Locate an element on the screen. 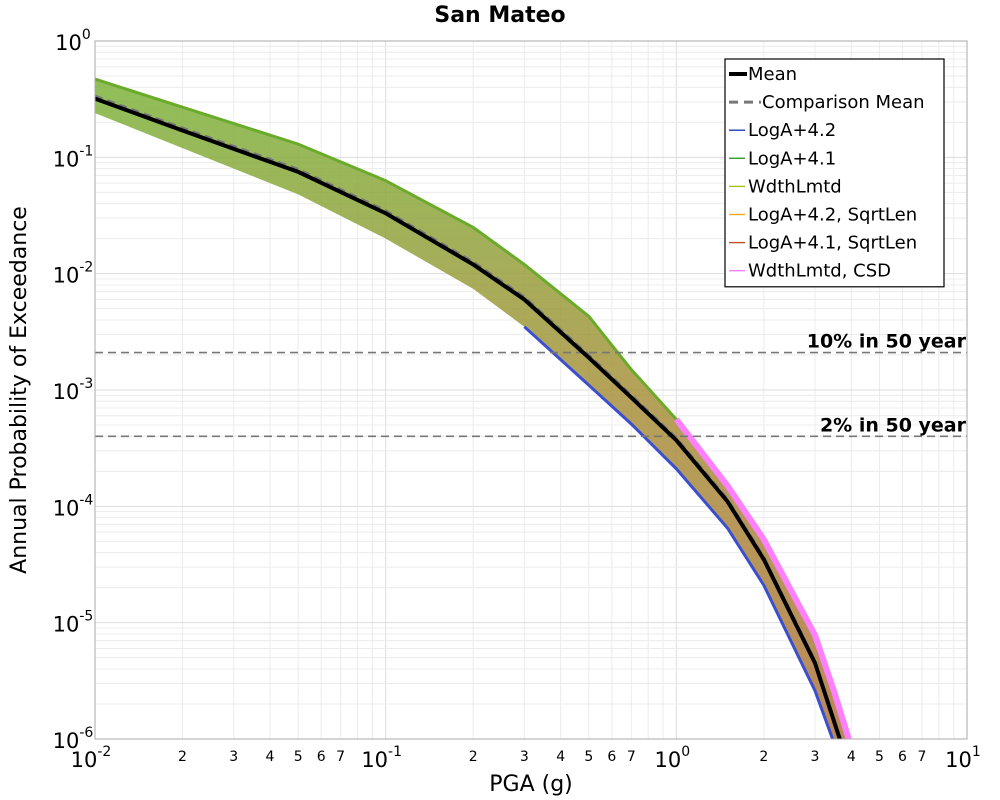 The height and width of the screenshot is (800, 1000). csd-branch-edge is located at coordinates (762, 578).